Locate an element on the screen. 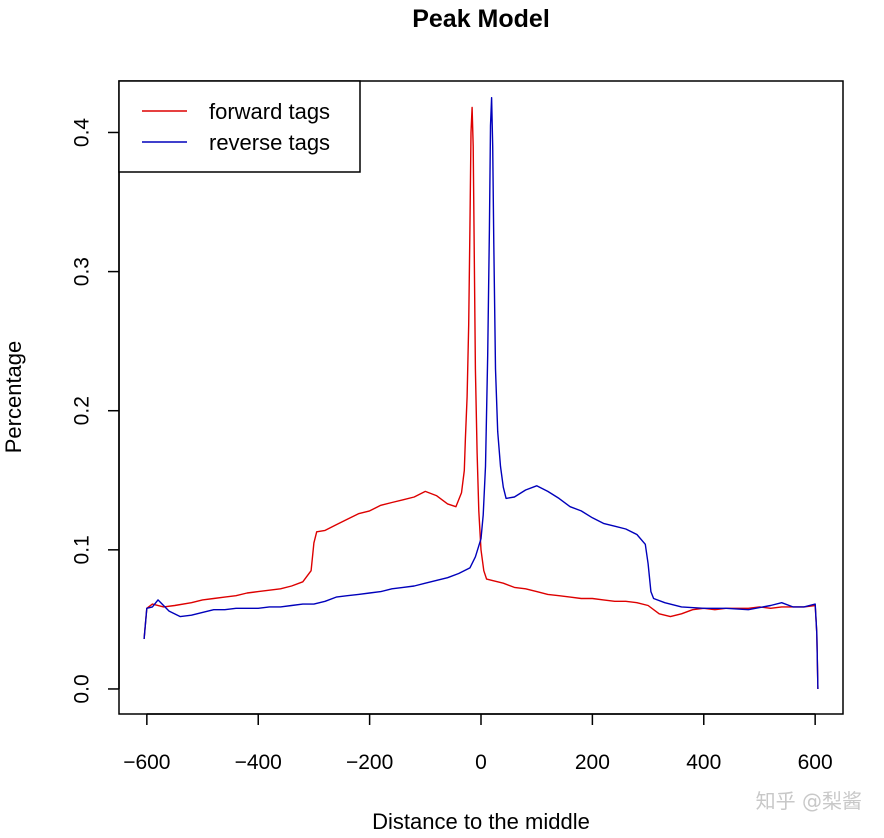 The height and width of the screenshot is (838, 884). y-tick-label: 0.3 is located at coordinates (82, 271).